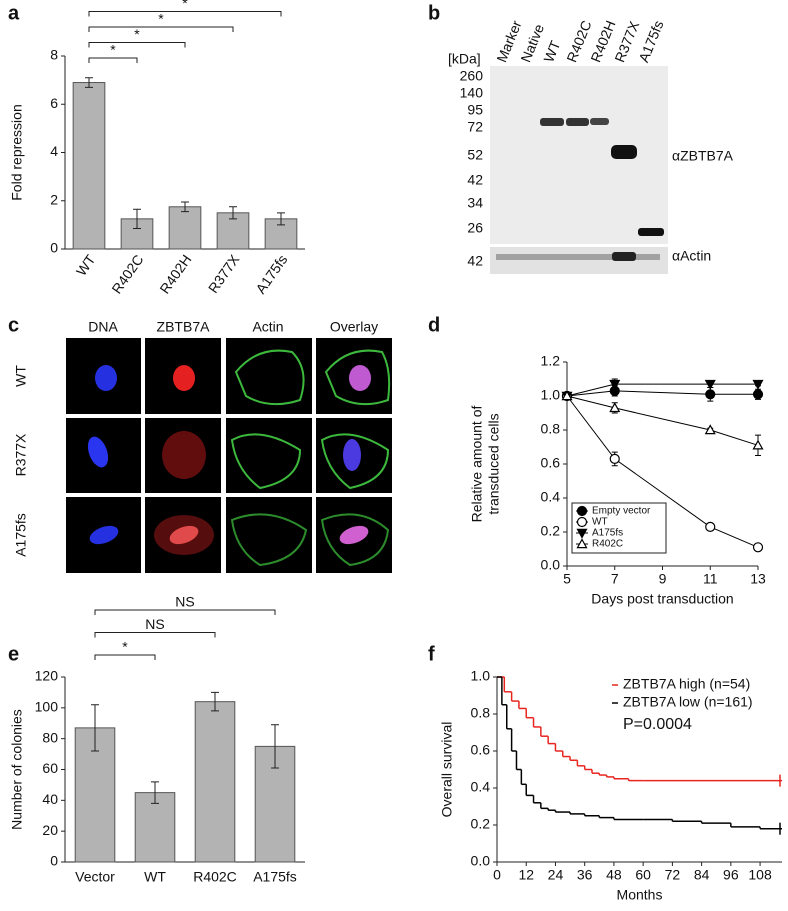  What do you see at coordinates (50, 737) in the screenshot?
I see `y-tick-label: 80` at bounding box center [50, 737].